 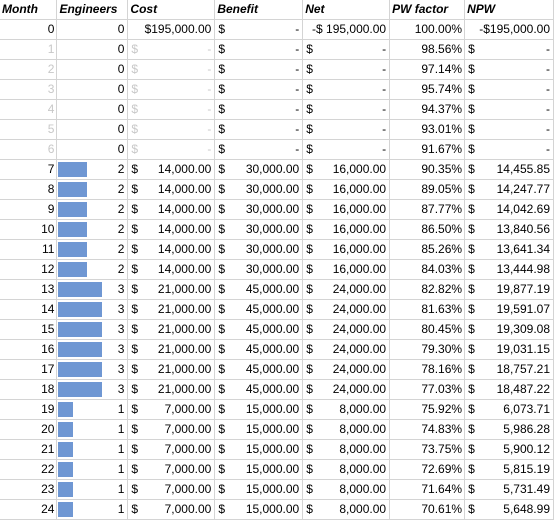 What do you see at coordinates (29, 430) in the screenshot?
I see `month-cell: 20` at bounding box center [29, 430].